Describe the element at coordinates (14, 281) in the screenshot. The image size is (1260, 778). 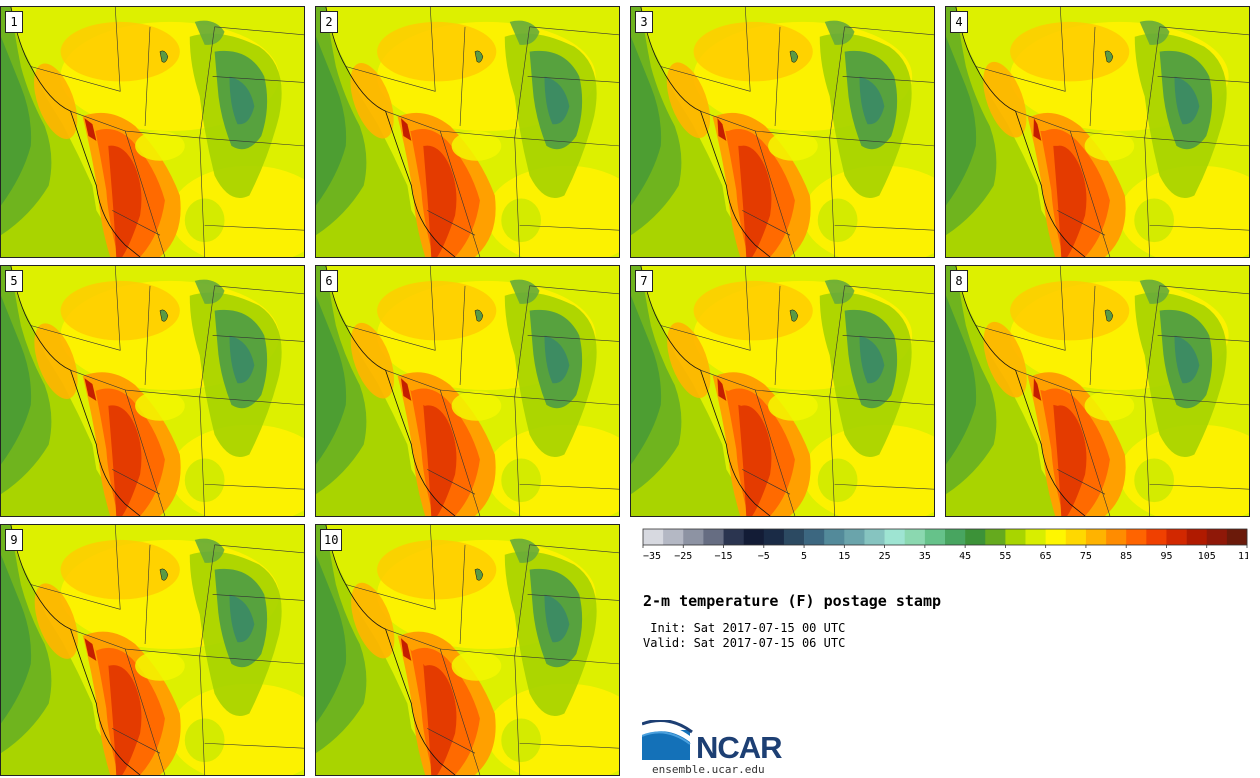
I see `member-label: 5` at that location.